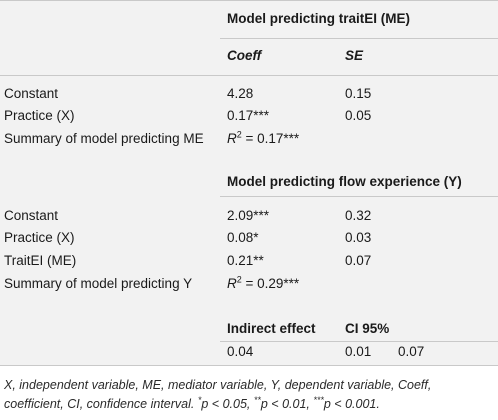 Image resolution: width=498 pixels, height=420 pixels. I want to click on row-coeff: 0.17***, so click(248, 115).